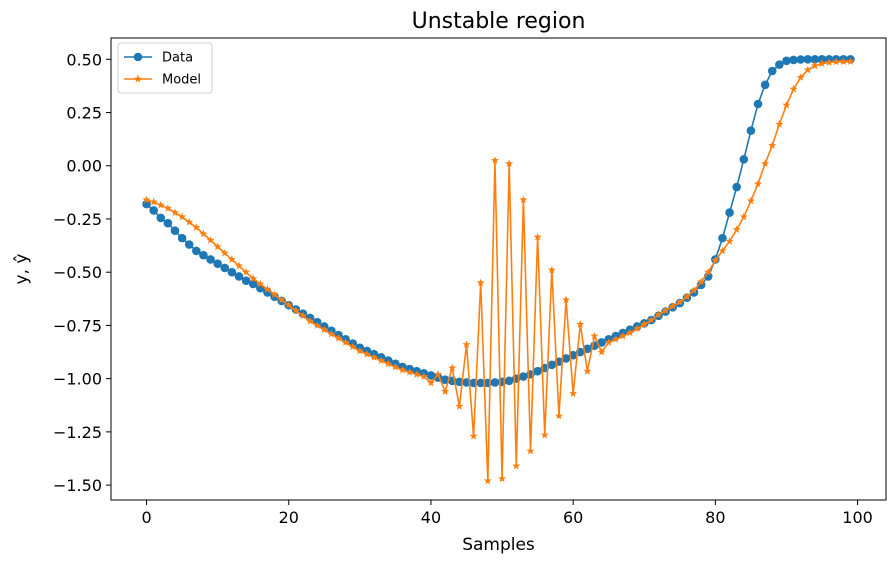 The height and width of the screenshot is (562, 896). I want to click on x-tick-label: 20, so click(289, 517).